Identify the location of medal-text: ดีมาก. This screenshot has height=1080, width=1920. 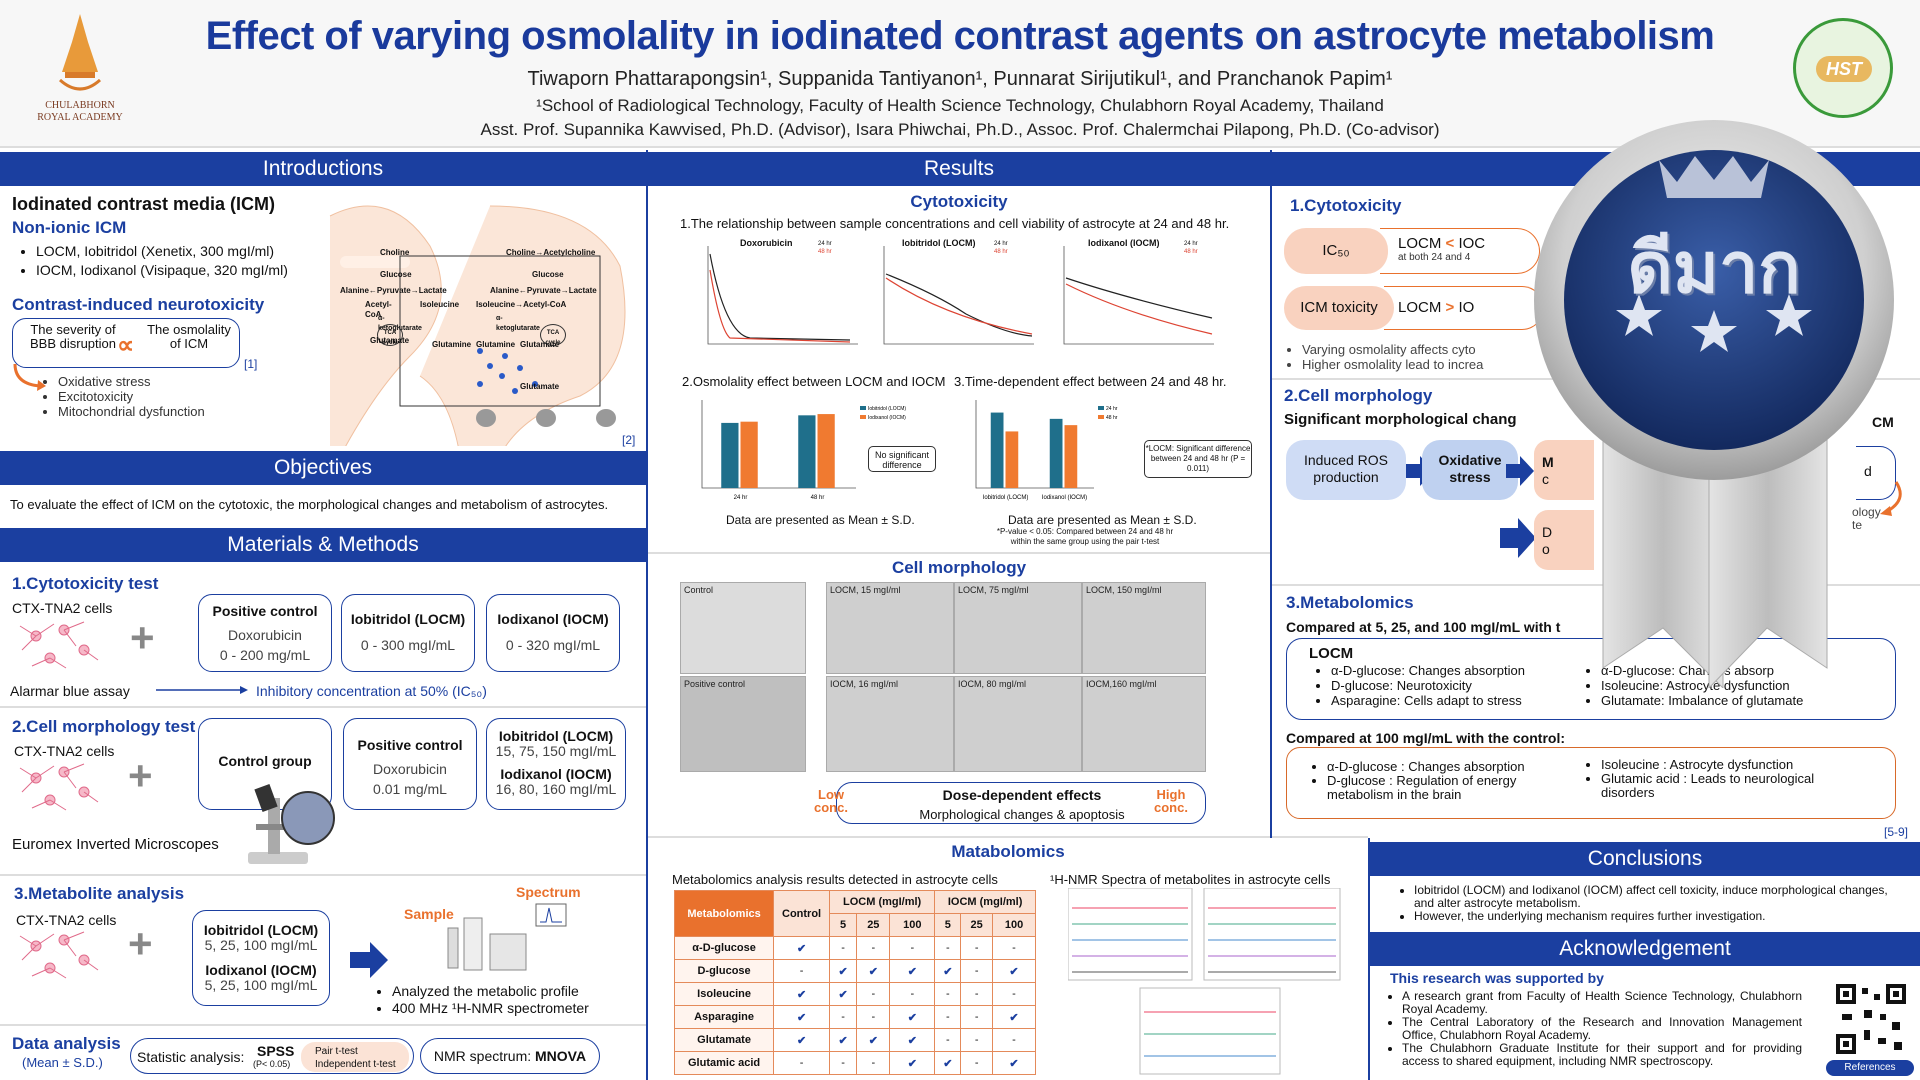
(1714, 268).